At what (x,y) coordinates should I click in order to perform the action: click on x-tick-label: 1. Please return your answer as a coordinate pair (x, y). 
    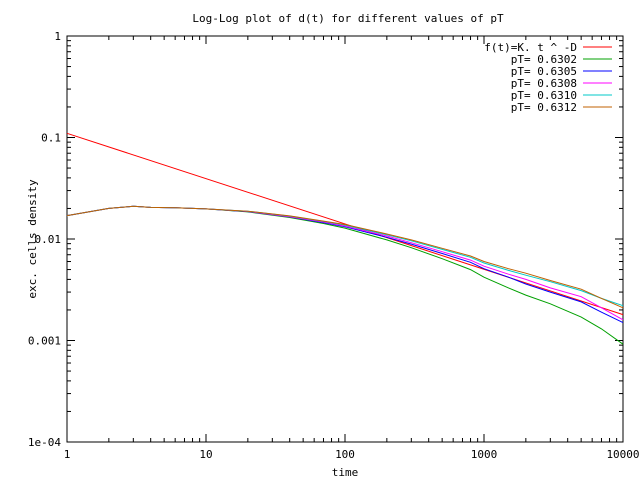
    Looking at the image, I should click on (67, 454).